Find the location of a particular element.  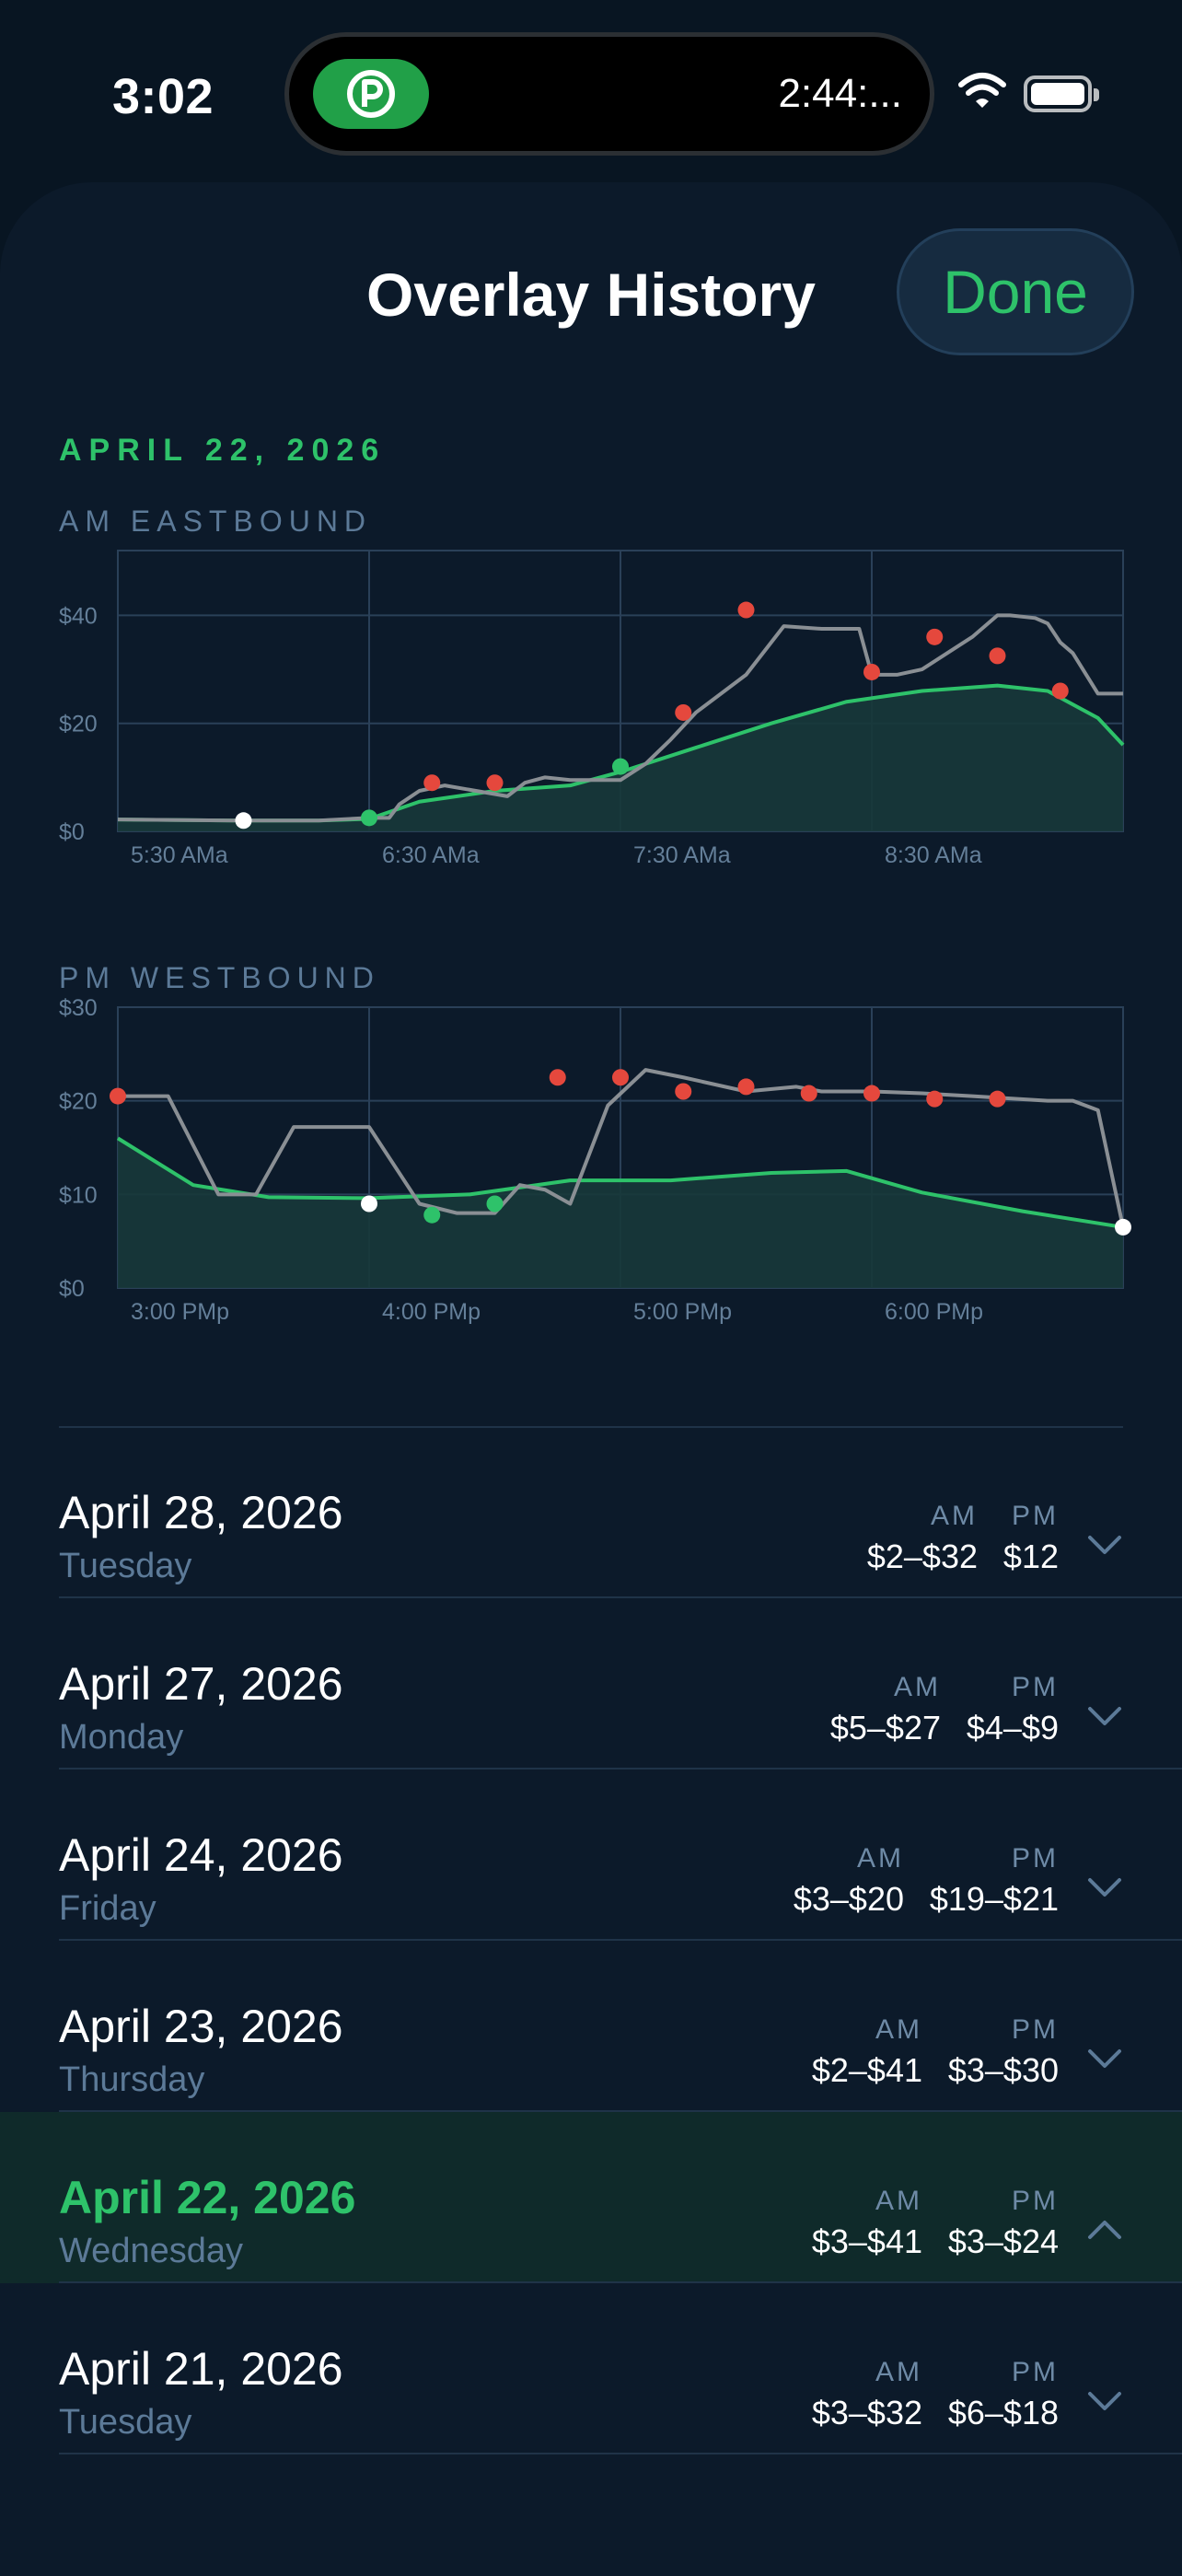

wifi-icon is located at coordinates (982, 90).